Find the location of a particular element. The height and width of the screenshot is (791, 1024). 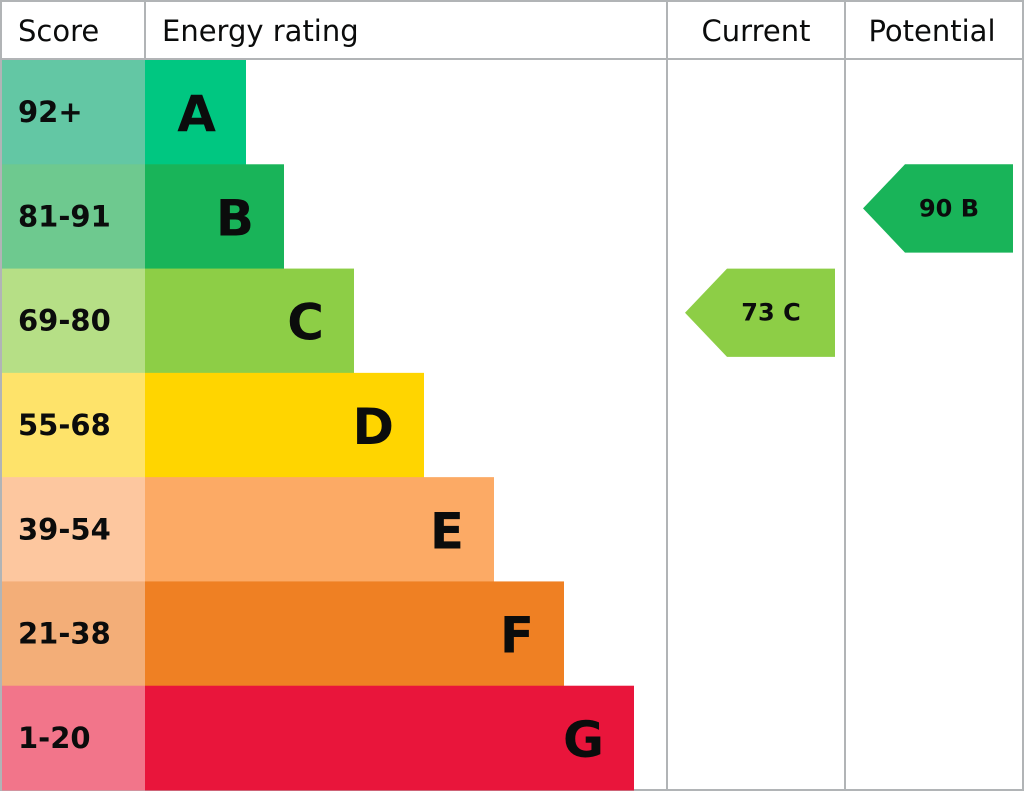

rating-letter: B is located at coordinates (235, 218).